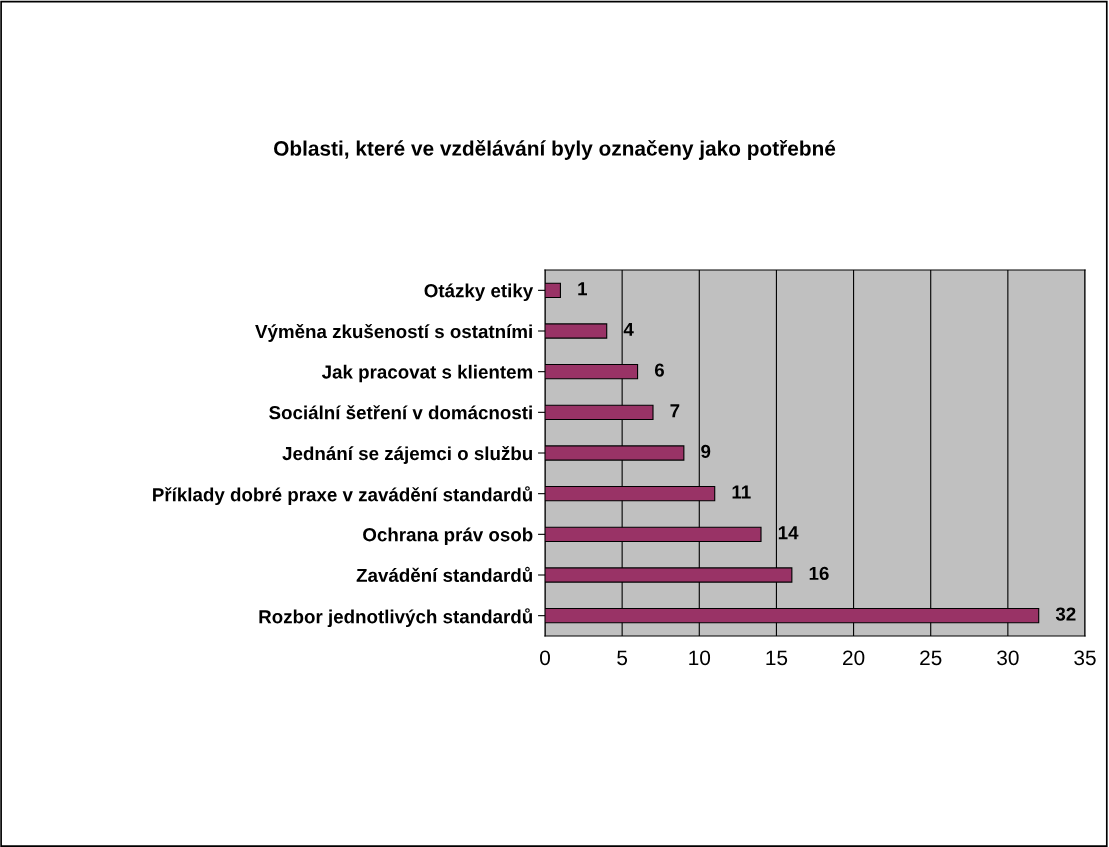 The width and height of the screenshot is (1109, 847). I want to click on x-tick-label: 25, so click(931, 658).